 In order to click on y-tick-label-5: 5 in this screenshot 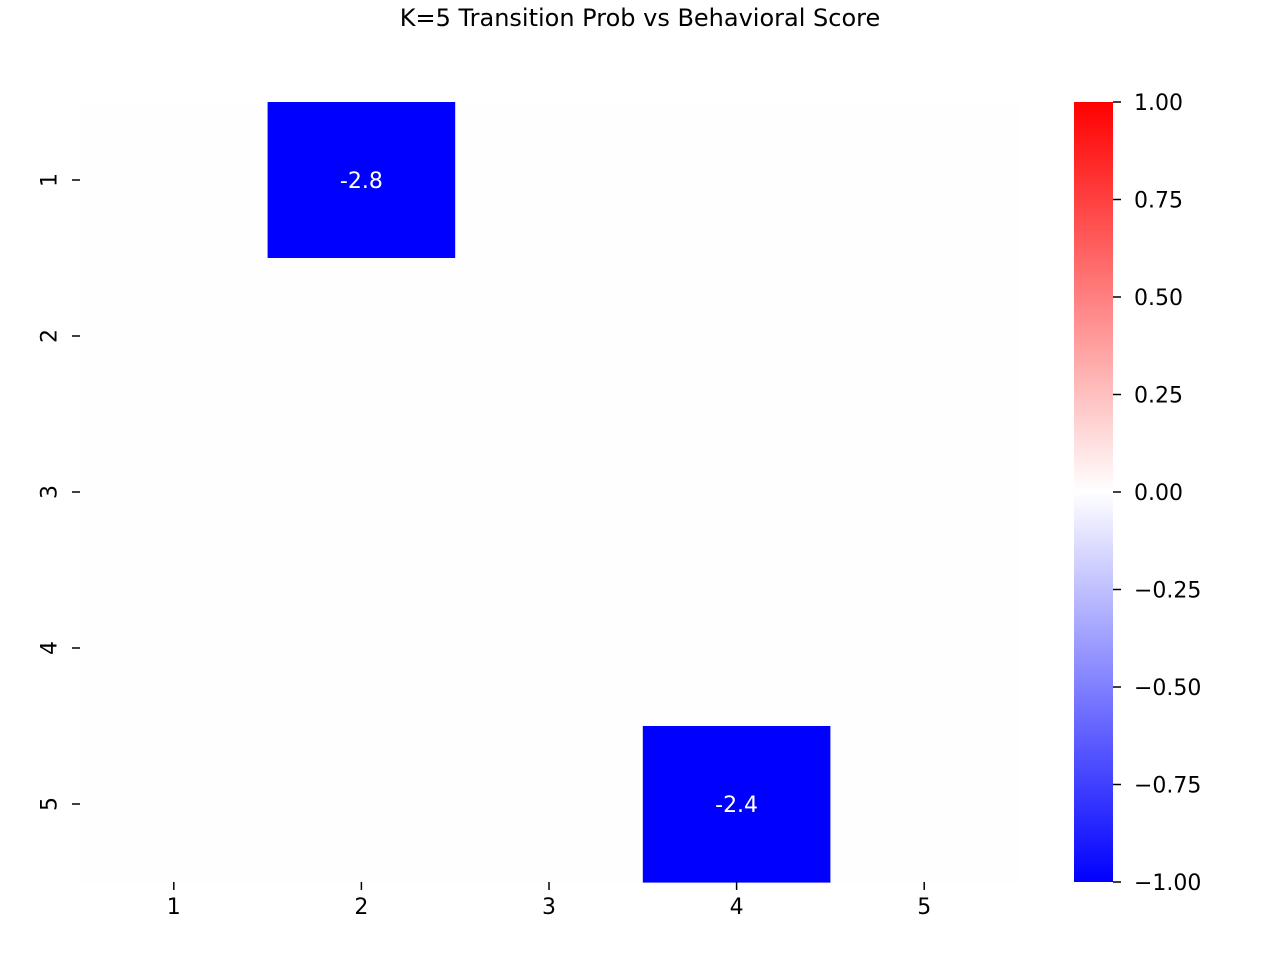, I will do `click(50, 804)`.